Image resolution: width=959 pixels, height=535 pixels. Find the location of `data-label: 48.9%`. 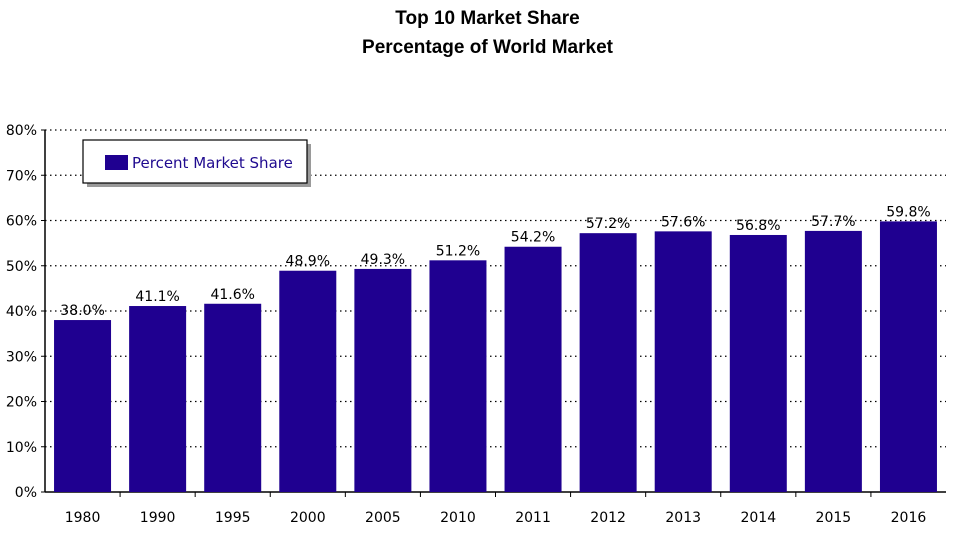

data-label: 48.9% is located at coordinates (308, 262).